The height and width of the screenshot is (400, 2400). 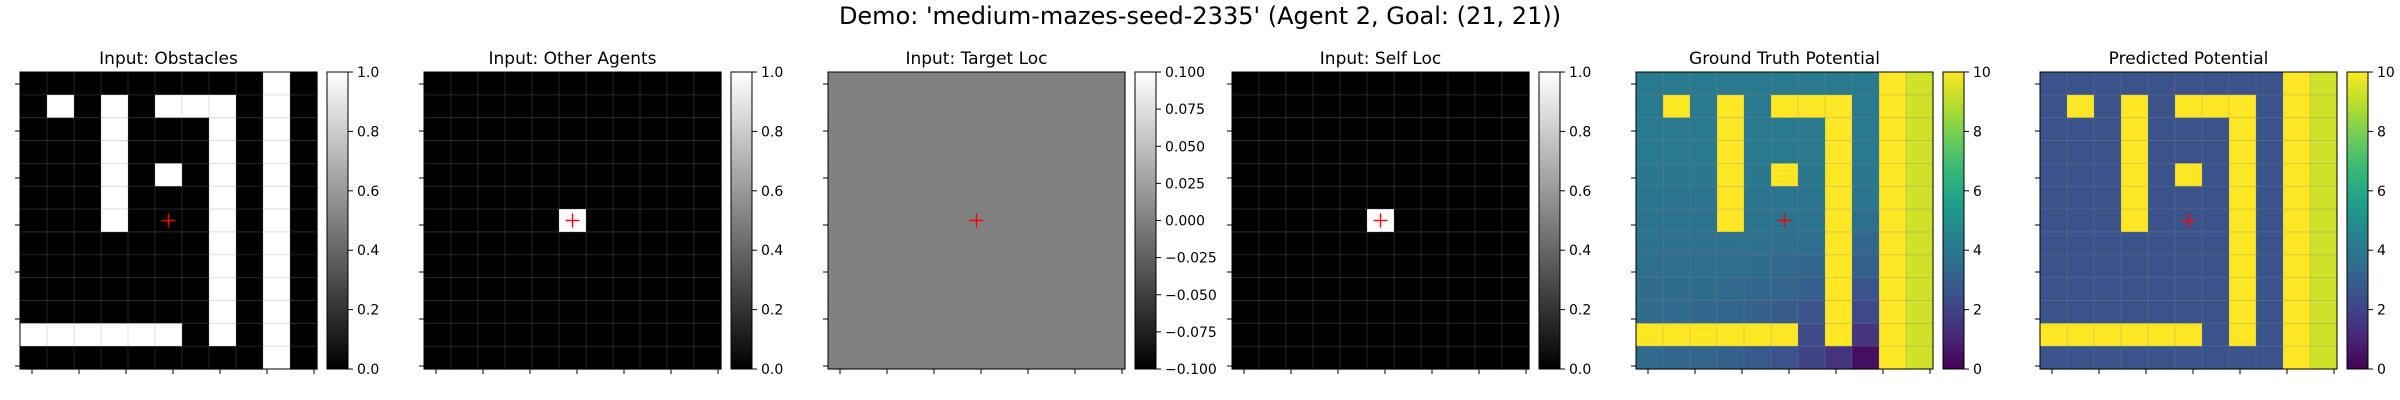 What do you see at coordinates (772, 251) in the screenshot?
I see `colorbar-tick-label: 0.4` at bounding box center [772, 251].